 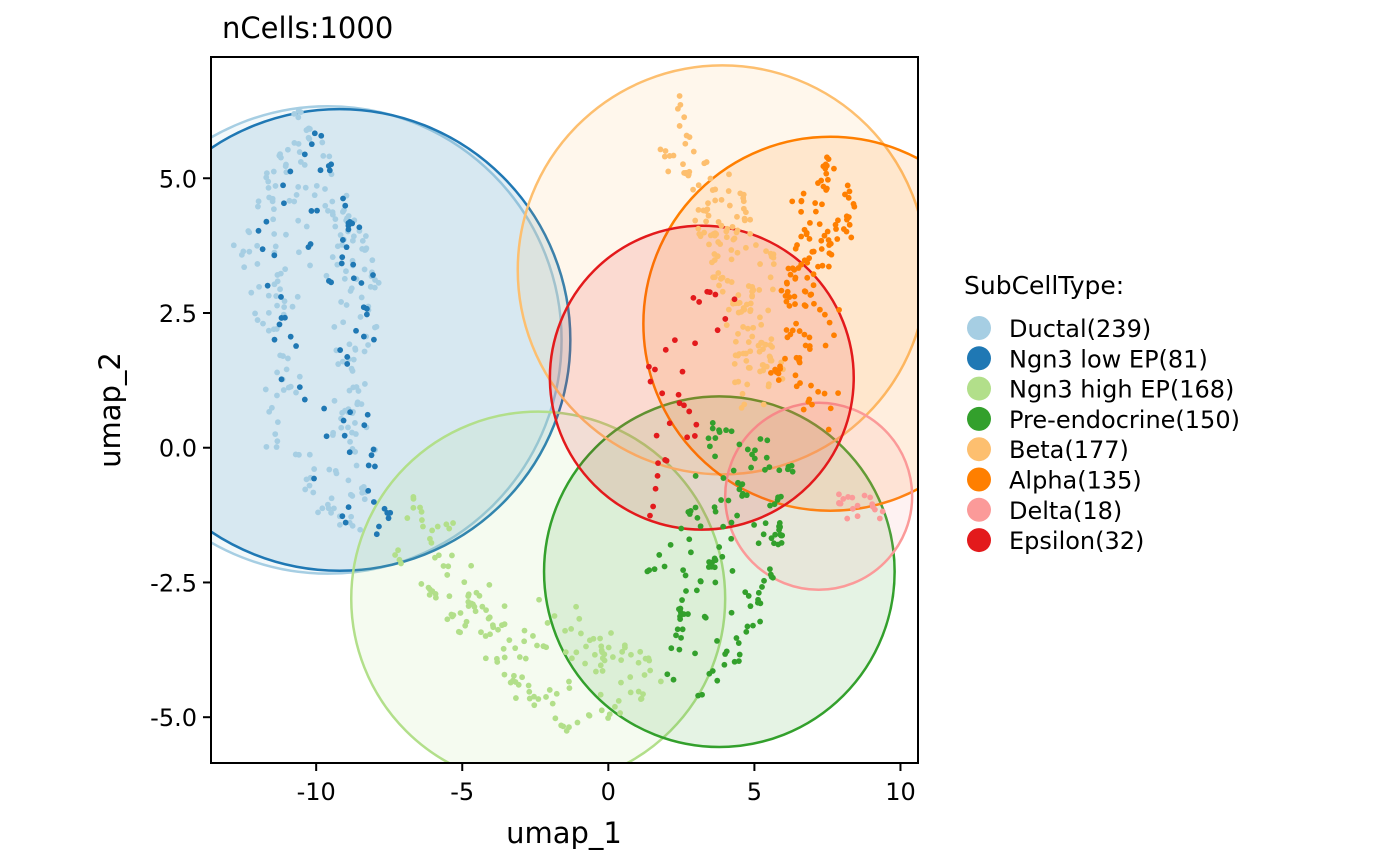 What do you see at coordinates (1076, 541) in the screenshot?
I see `legend-label-epsilon: Epsilon(32)` at bounding box center [1076, 541].